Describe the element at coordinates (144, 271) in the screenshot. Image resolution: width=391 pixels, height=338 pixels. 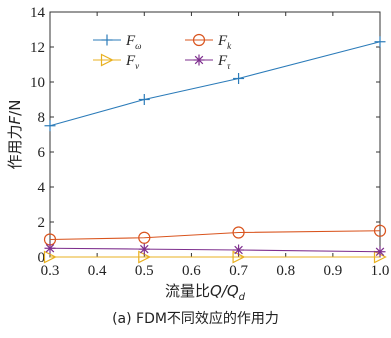
I see `x-tick-label: 0.5` at that location.